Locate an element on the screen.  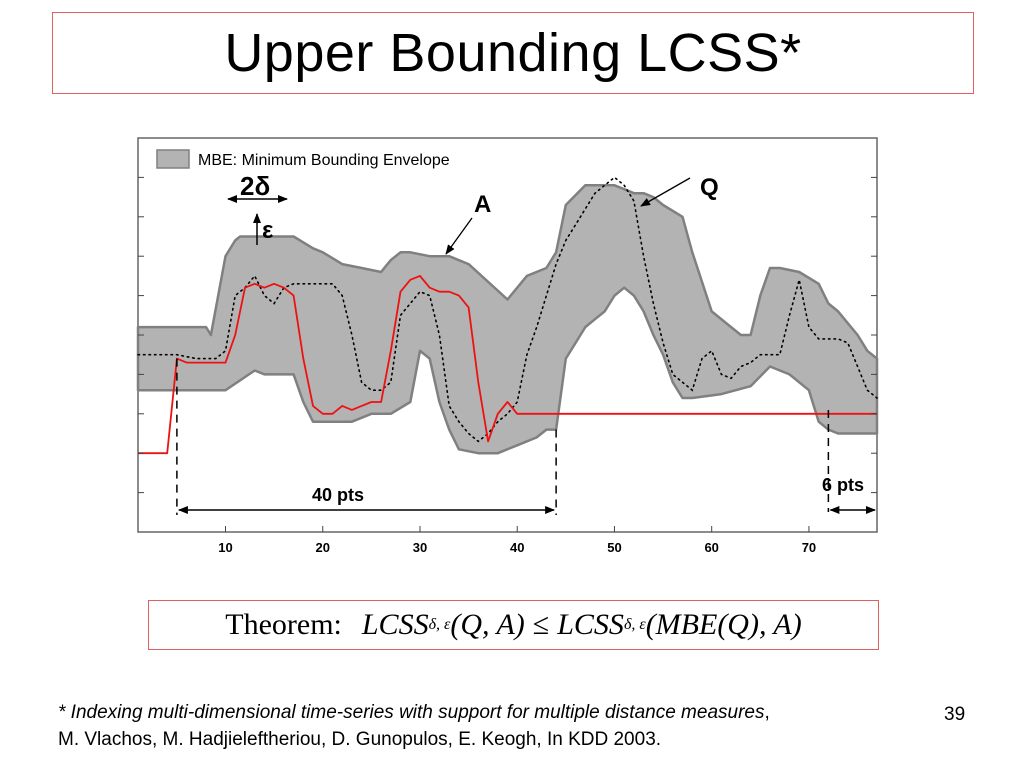
page-number: 39 is located at coordinates (955, 714).